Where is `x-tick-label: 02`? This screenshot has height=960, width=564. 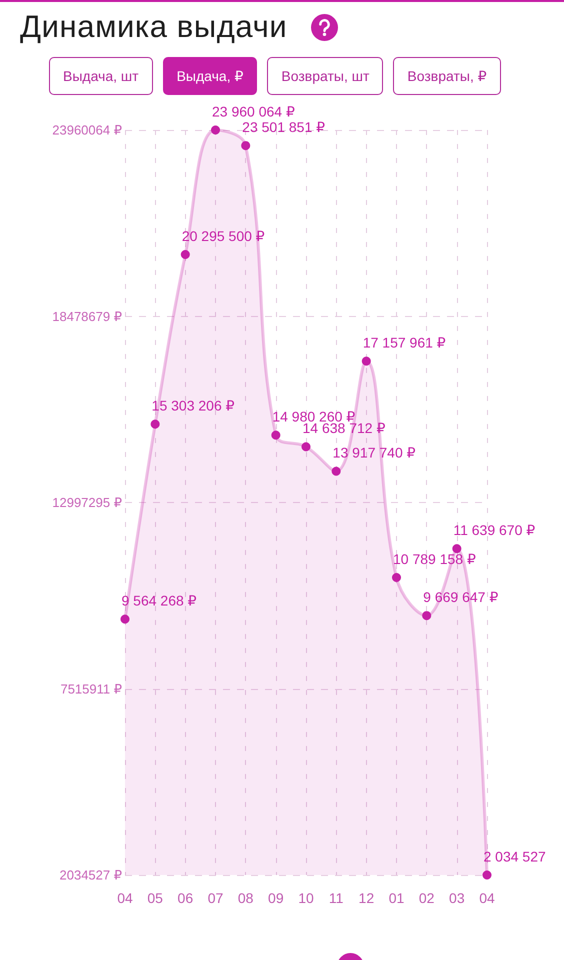
x-tick-label: 02 is located at coordinates (426, 898).